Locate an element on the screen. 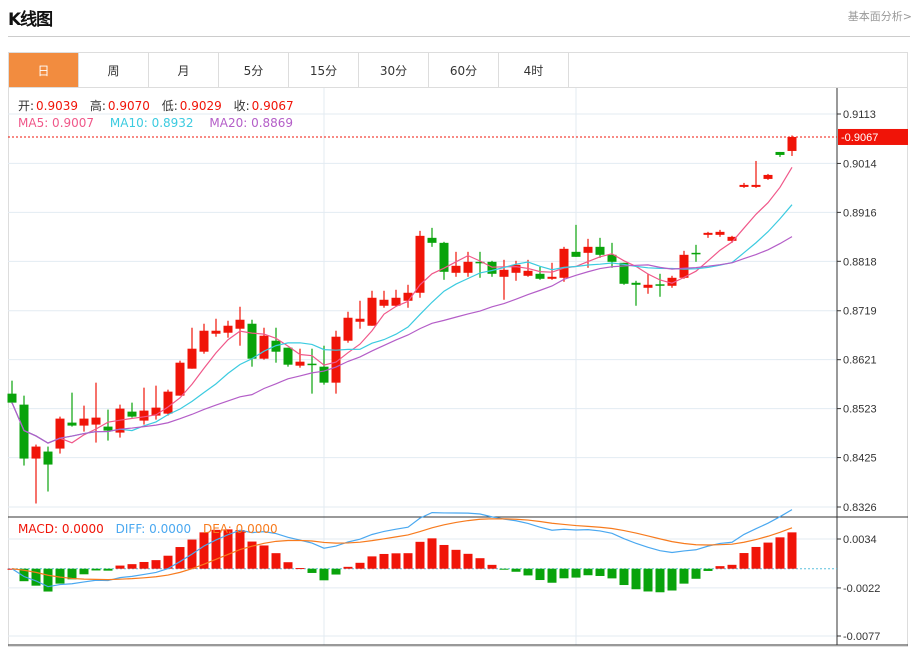  ma5-value: MA5: 0.9007 is located at coordinates (56, 123).